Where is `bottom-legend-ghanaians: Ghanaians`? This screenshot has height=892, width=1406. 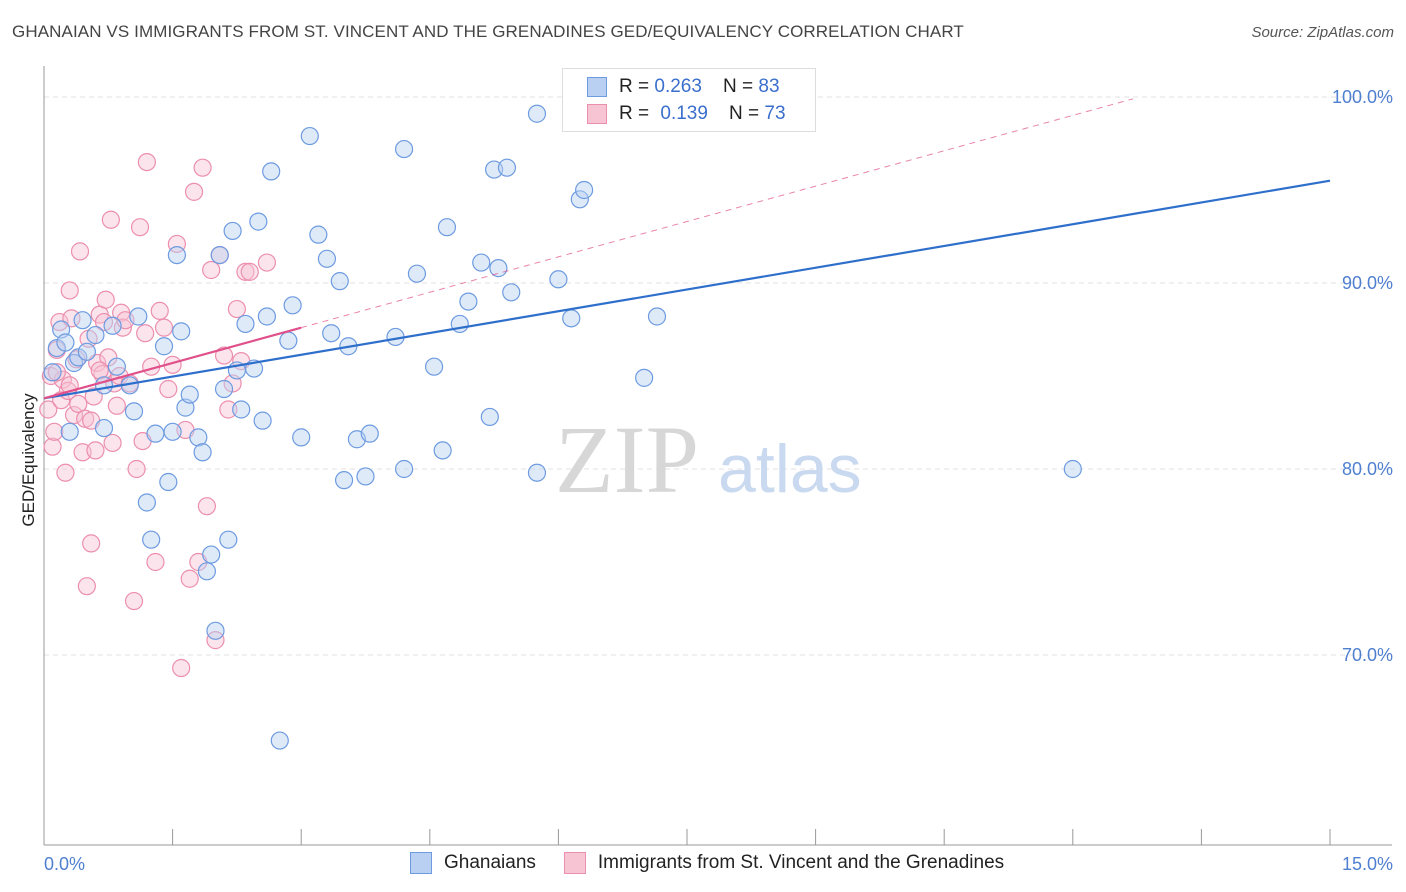
bottom-legend-ghanaians: Ghanaians is located at coordinates (473, 863).